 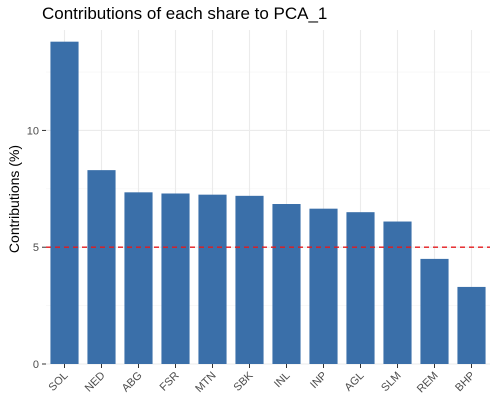 What do you see at coordinates (36, 365) in the screenshot?
I see `y-tick-label: 0` at bounding box center [36, 365].